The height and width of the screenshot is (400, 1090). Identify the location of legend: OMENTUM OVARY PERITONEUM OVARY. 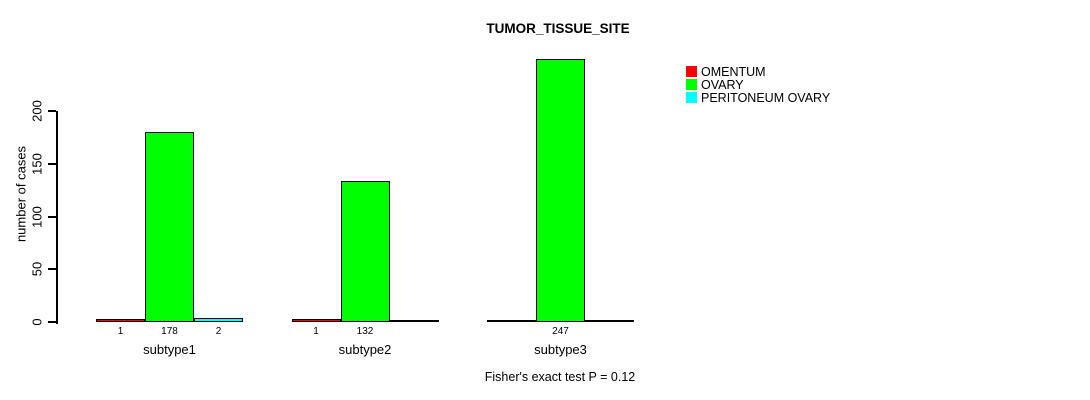
(758, 84).